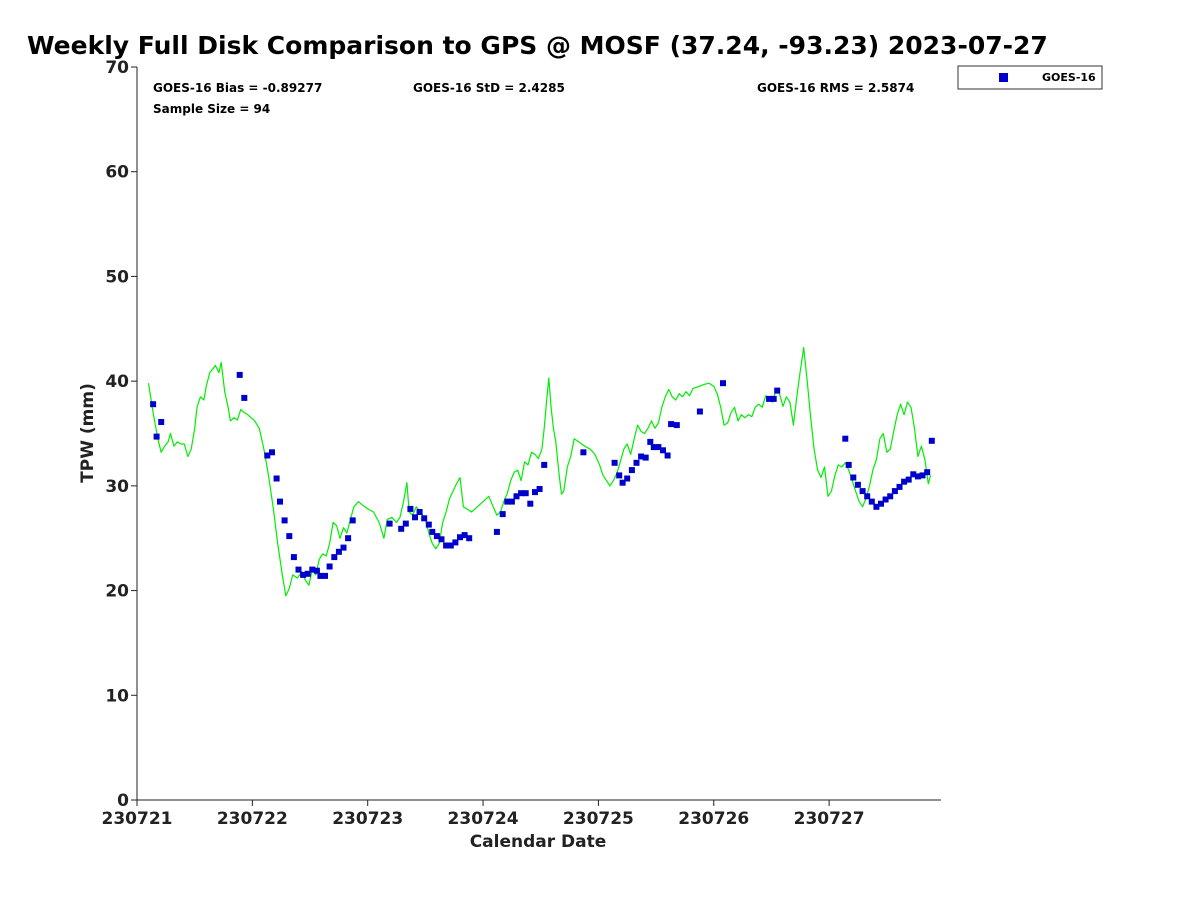 The height and width of the screenshot is (900, 1200). Describe the element at coordinates (88, 433) in the screenshot. I see `y-axis-label: TPW (mm)` at that location.